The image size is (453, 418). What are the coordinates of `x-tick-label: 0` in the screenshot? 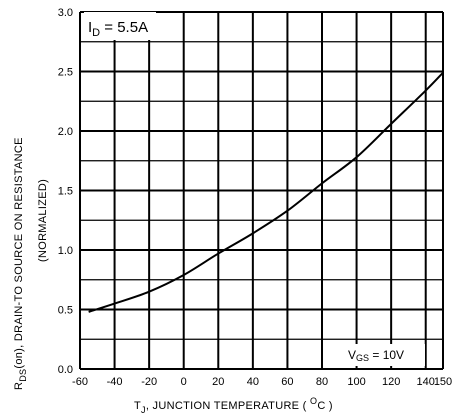 It's located at (184, 382).